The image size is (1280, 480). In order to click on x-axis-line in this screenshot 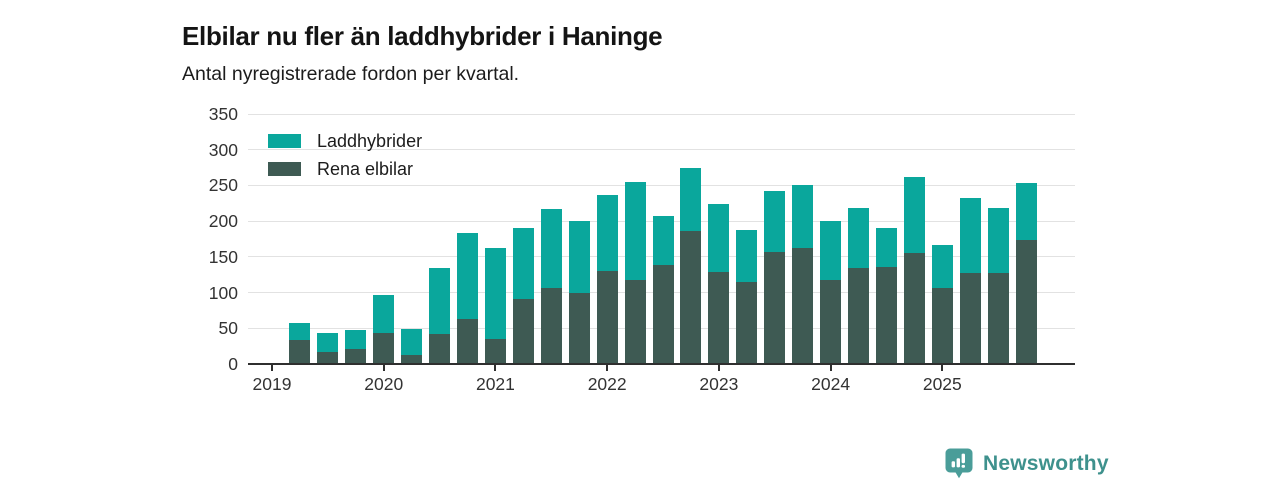, I will do `click(661, 363)`.